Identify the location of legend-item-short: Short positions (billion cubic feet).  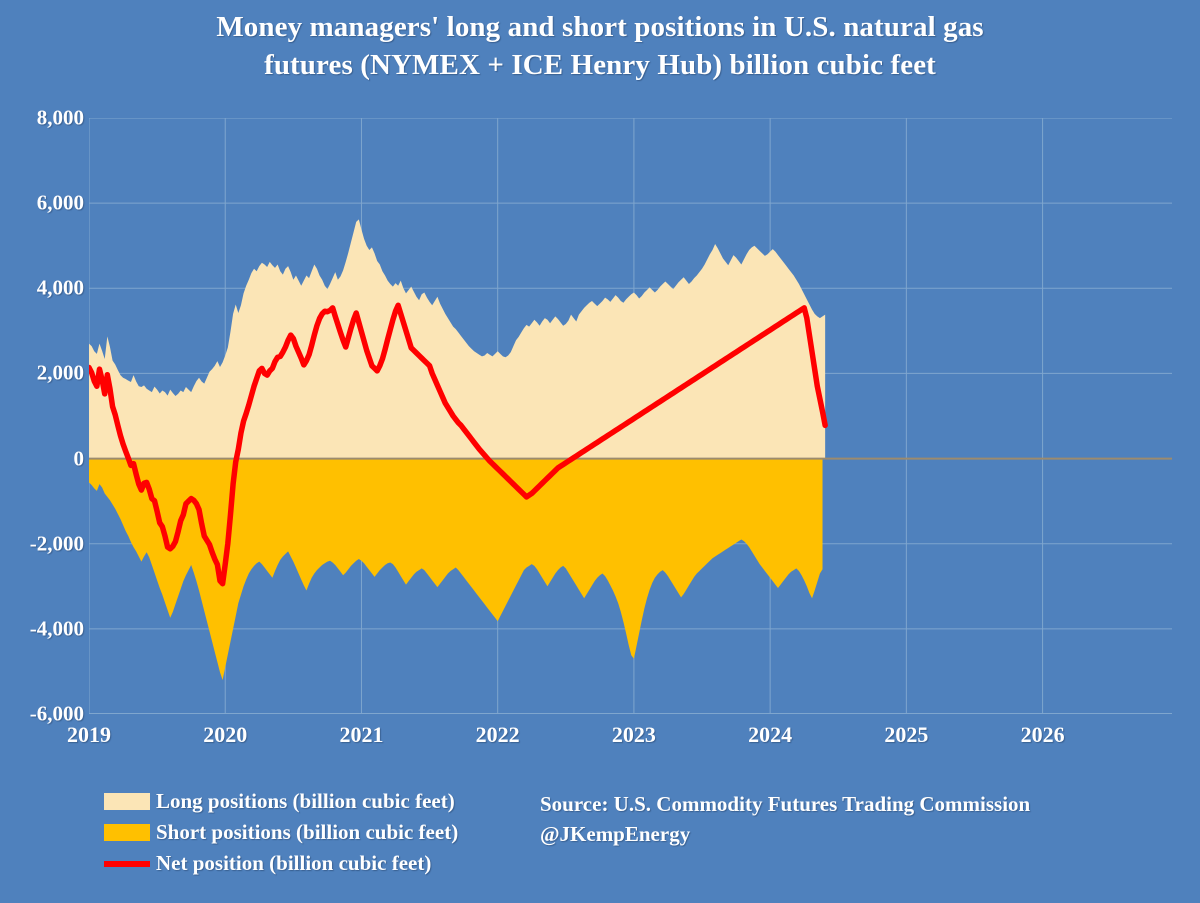
(319, 832).